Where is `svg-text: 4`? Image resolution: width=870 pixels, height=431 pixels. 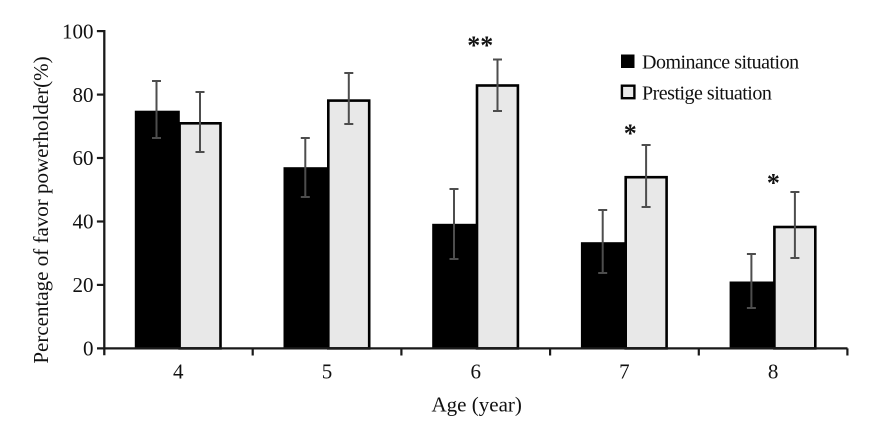
svg-text: 4 is located at coordinates (178, 371).